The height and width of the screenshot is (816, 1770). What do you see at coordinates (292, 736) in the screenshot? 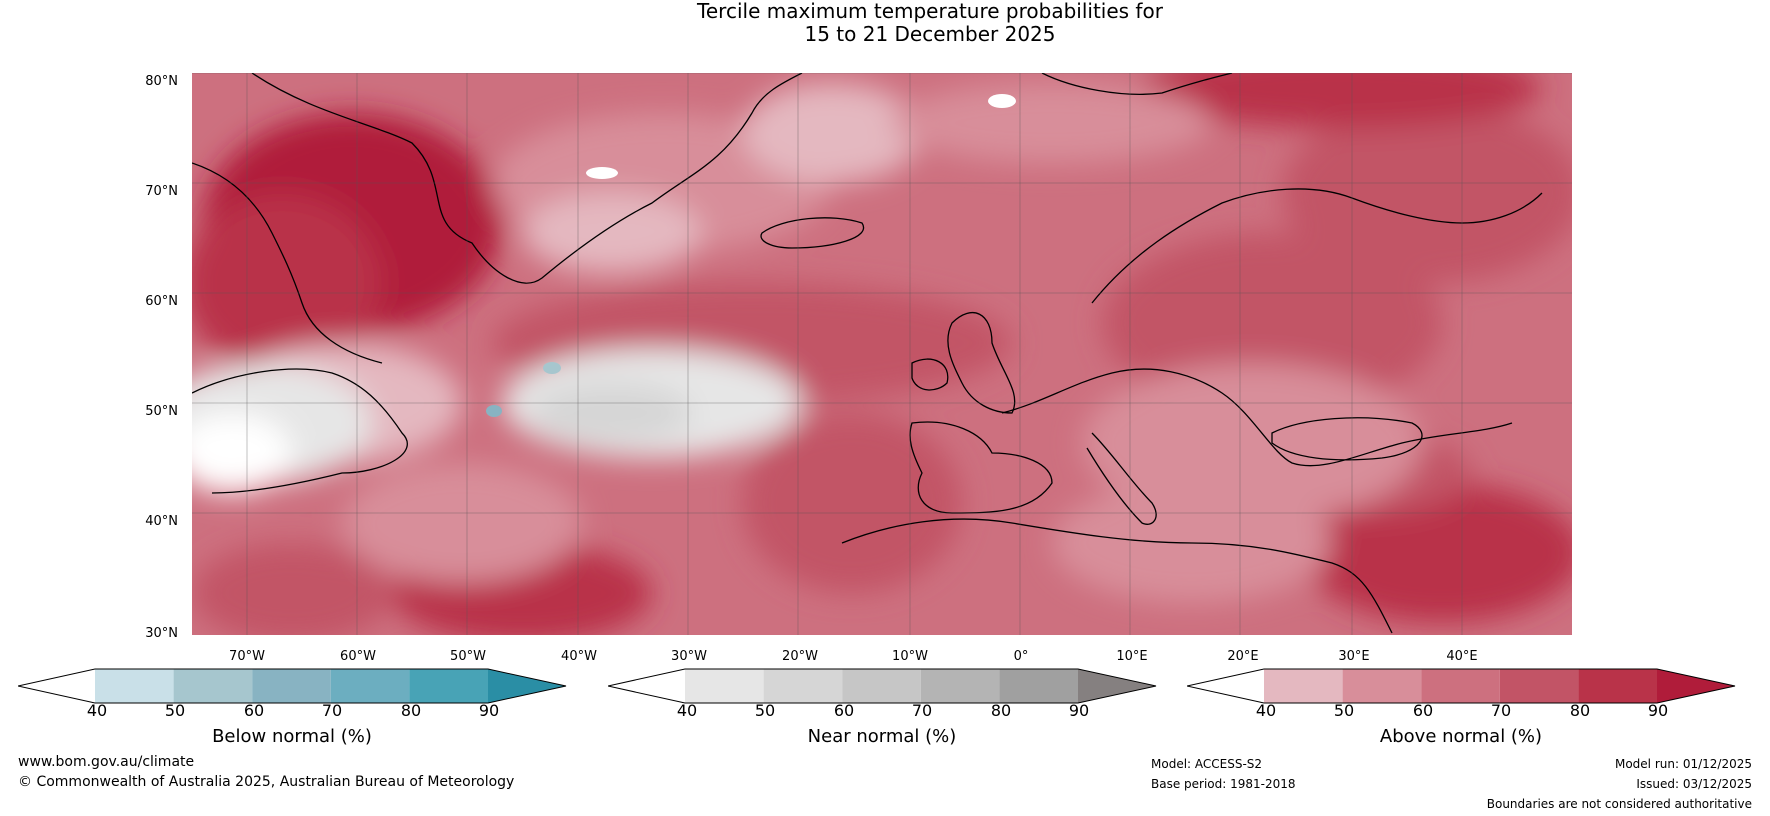
I see `colorbar-label-below: Below normal (%)` at bounding box center [292, 736].